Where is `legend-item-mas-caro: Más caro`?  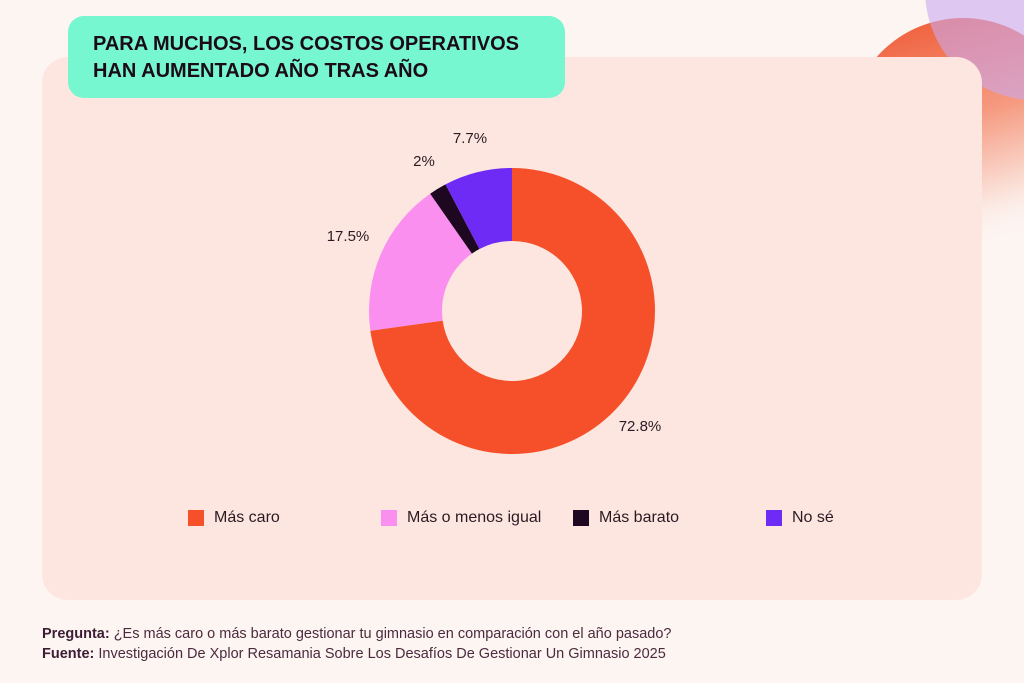
legend-item-mas-caro: Más caro is located at coordinates (234, 518).